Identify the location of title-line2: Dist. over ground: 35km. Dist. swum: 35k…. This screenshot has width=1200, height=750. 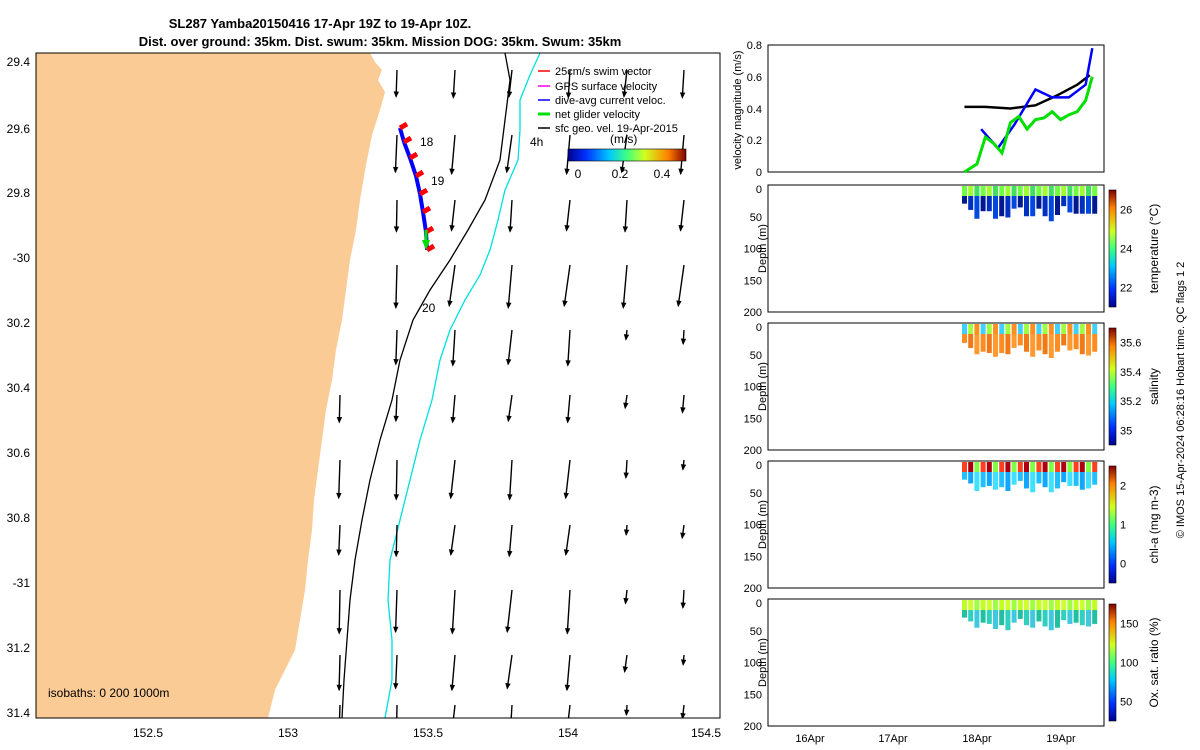
(380, 41).